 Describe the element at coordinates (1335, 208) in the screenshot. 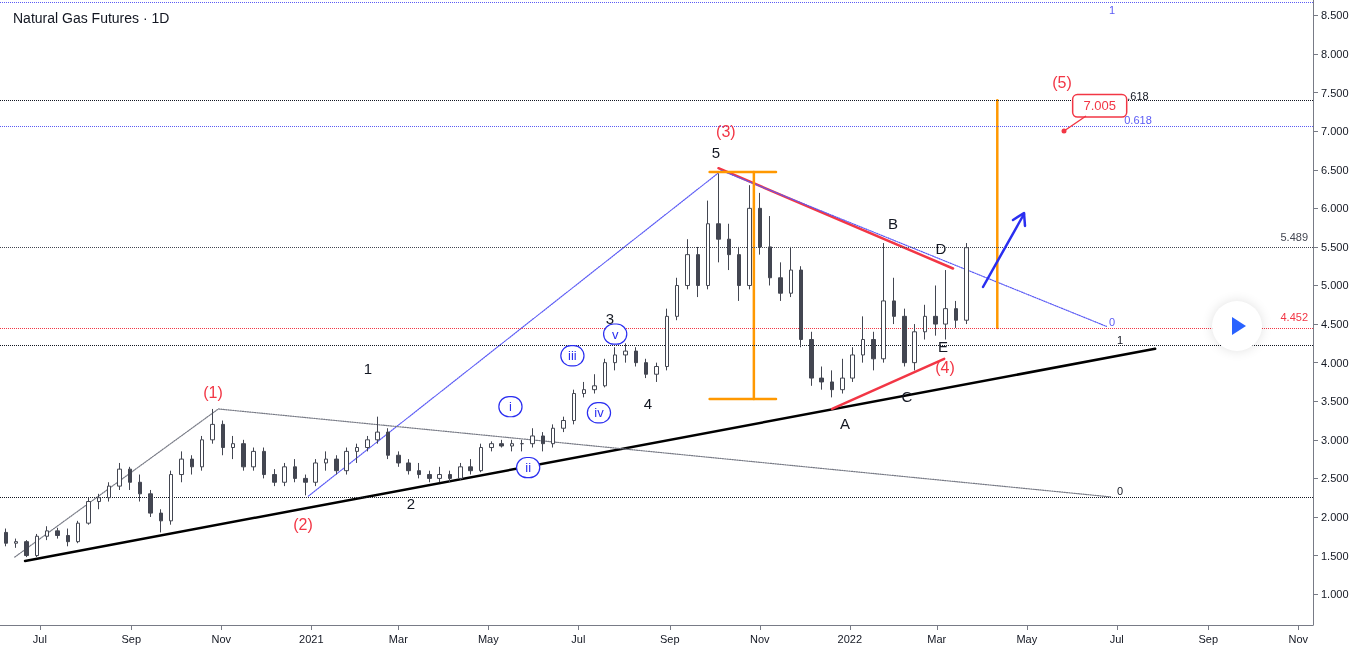

I see `y-tick-label: 6.000` at that location.